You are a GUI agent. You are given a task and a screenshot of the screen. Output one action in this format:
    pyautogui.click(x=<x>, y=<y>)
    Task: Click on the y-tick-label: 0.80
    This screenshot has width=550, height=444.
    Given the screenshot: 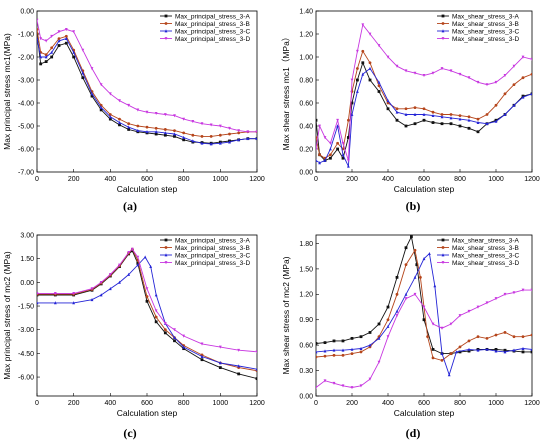 What is the action you would take?
    pyautogui.click(x=306, y=80)
    